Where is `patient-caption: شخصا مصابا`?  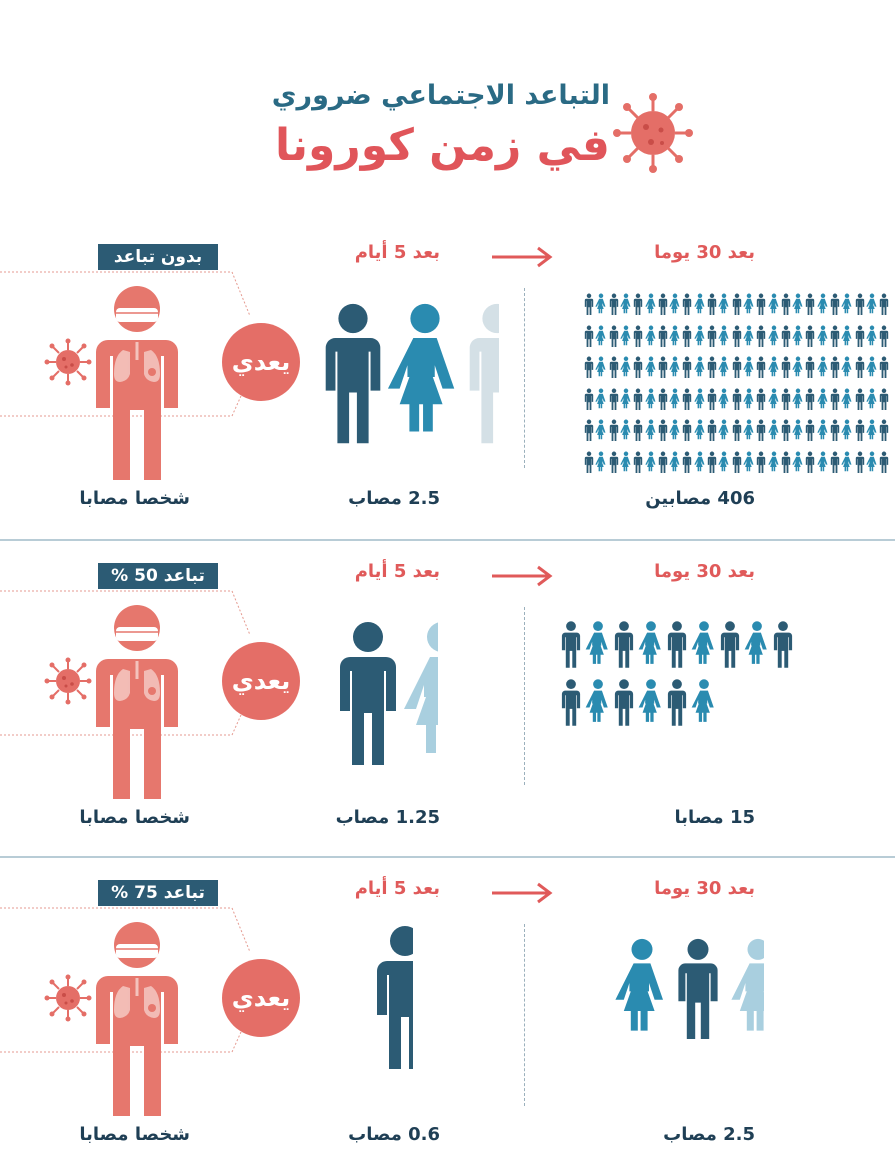
patient-caption: شخصا مصابا is located at coordinates (134, 1134).